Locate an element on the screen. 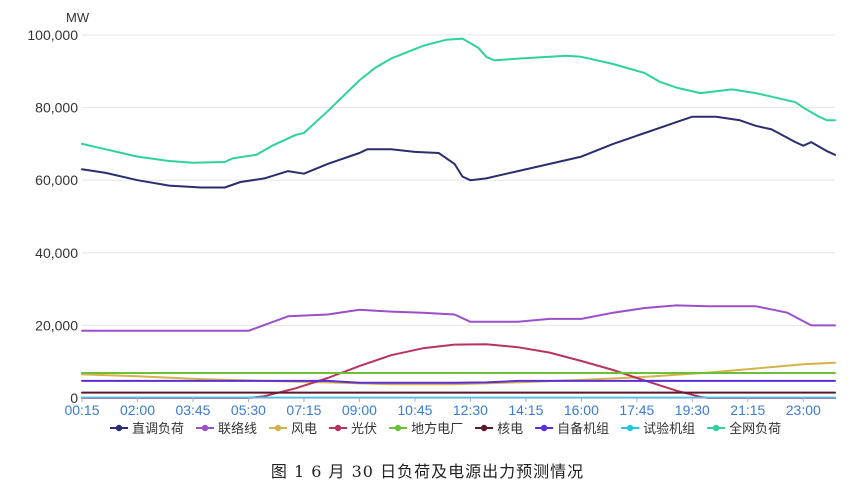 This screenshot has width=855, height=495. x-tick-label: 02:00 is located at coordinates (137, 410).